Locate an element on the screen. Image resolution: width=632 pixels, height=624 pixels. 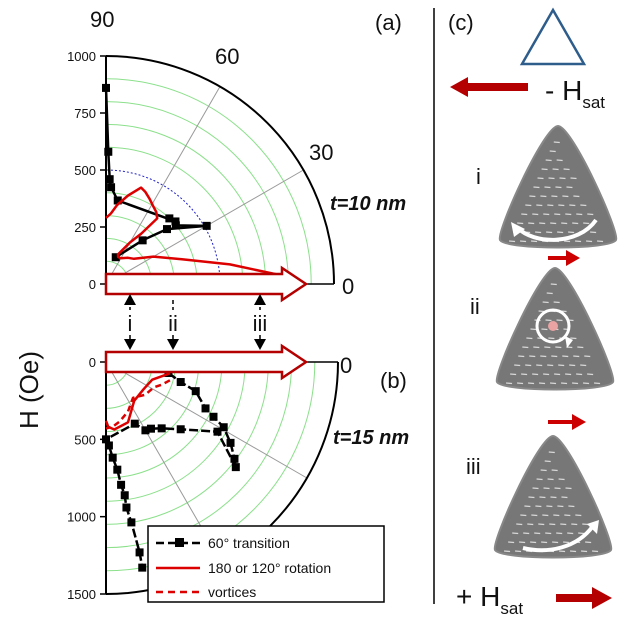
angle-label-90: 90 is located at coordinates (102, 19).